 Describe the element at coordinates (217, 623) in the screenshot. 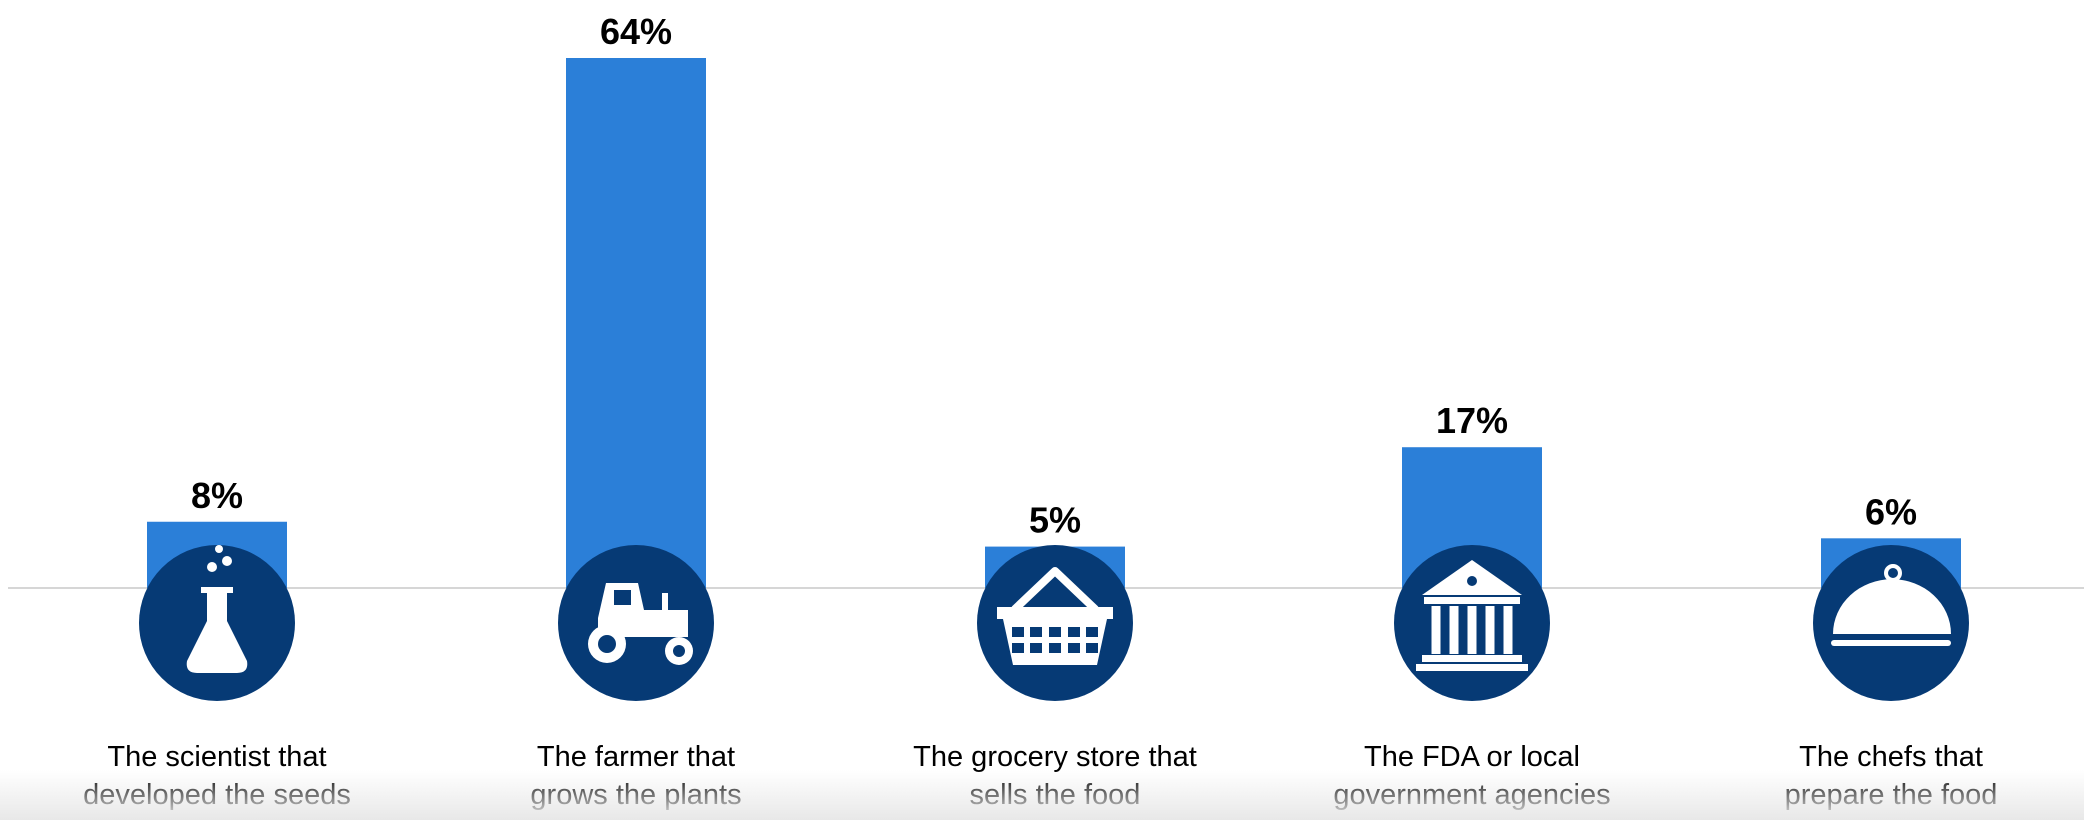

I see `flask-icon` at that location.